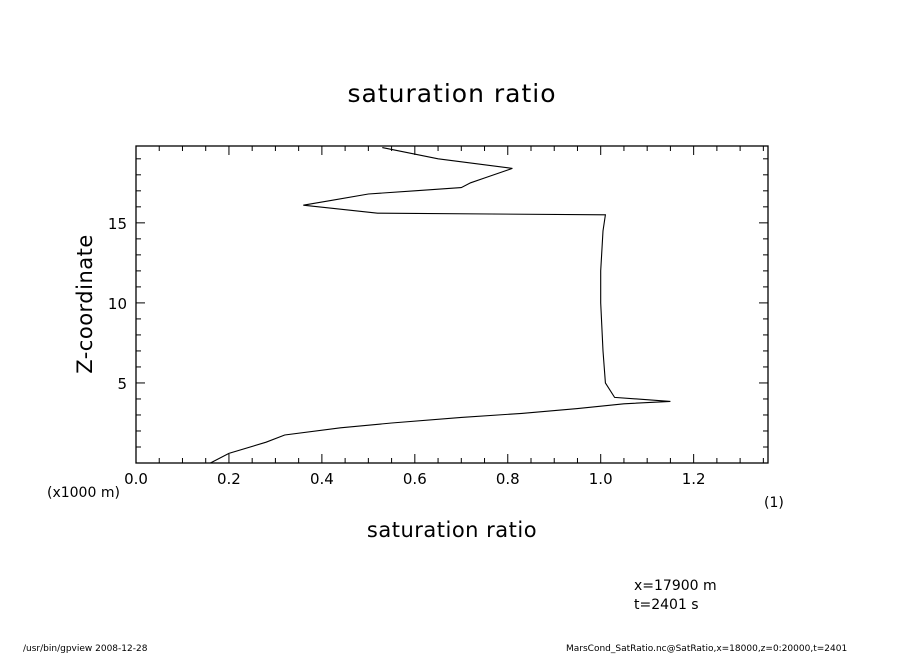 The height and width of the screenshot is (654, 904). Describe the element at coordinates (601, 479) in the screenshot. I see `x-tick-label: 1.0` at that location.